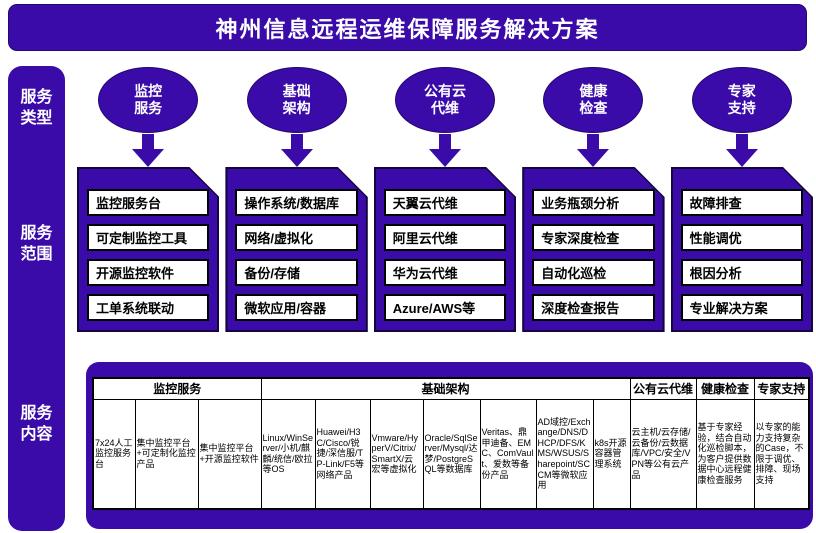  Describe the element at coordinates (445, 237) in the screenshot. I see `scope-item: 阿里云代维` at that location.